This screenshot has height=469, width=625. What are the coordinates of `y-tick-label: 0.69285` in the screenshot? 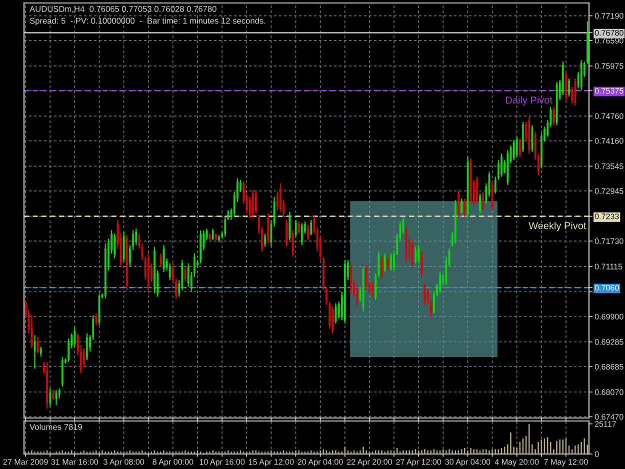 It's located at (609, 342).